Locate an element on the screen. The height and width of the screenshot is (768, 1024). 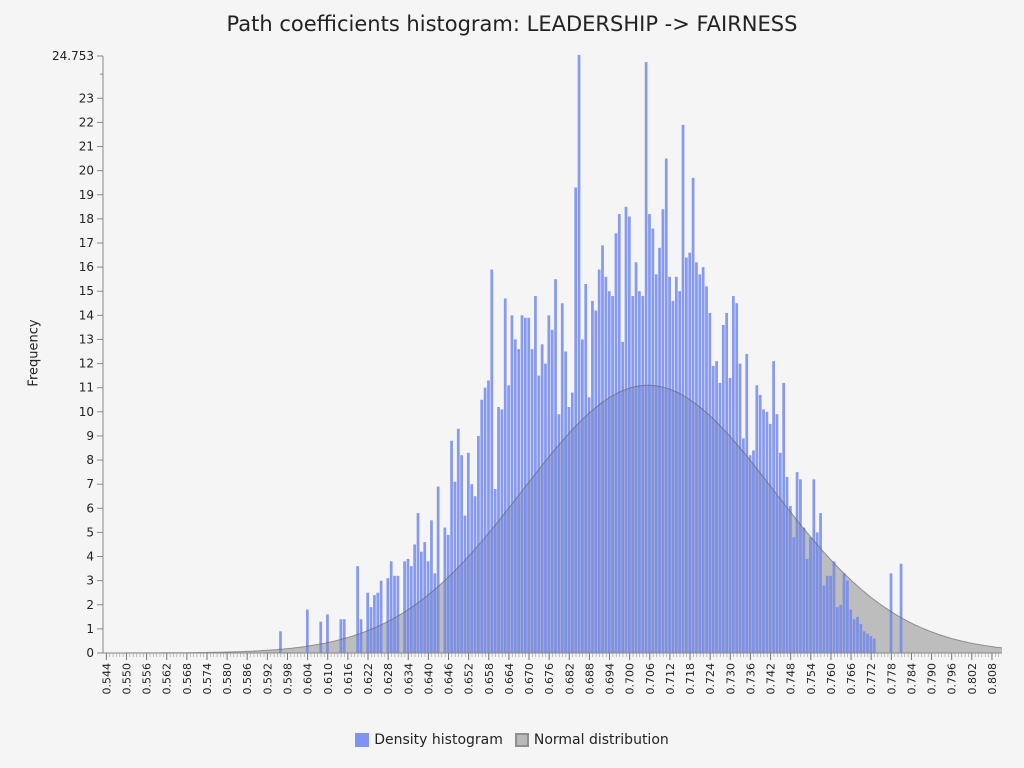
x-tick-label: 0.670 is located at coordinates (529, 679).